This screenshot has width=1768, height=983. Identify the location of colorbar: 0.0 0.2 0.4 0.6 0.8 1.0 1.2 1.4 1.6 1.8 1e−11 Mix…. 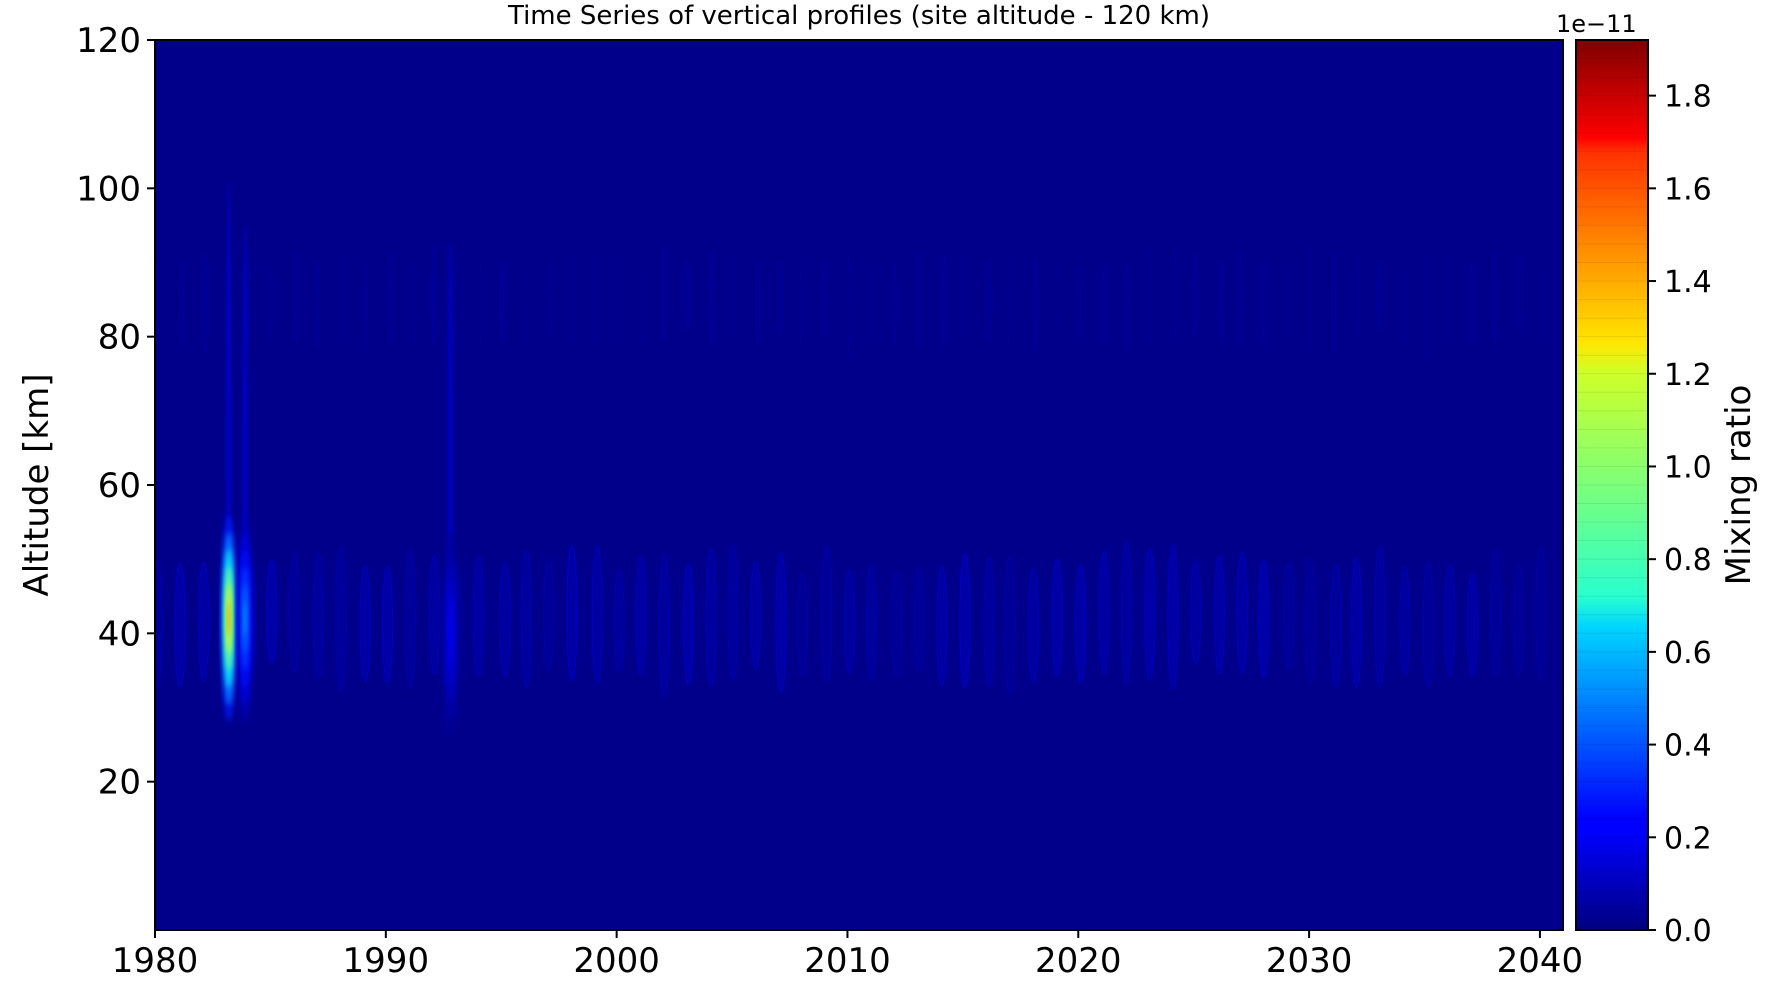
(1657, 479).